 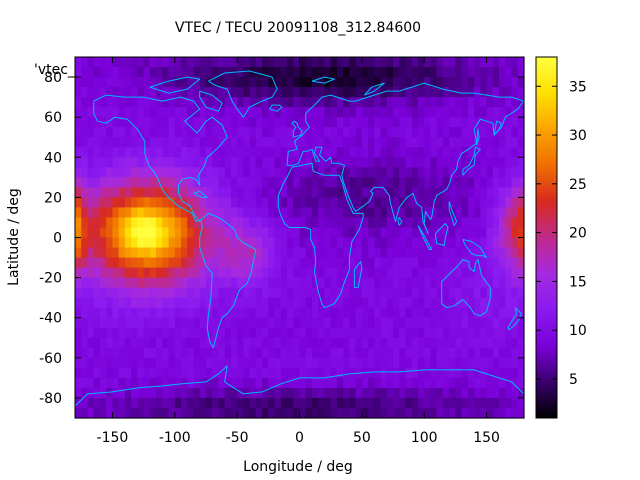 I want to click on coastline-kamchatka-tip, so click(x=497, y=128).